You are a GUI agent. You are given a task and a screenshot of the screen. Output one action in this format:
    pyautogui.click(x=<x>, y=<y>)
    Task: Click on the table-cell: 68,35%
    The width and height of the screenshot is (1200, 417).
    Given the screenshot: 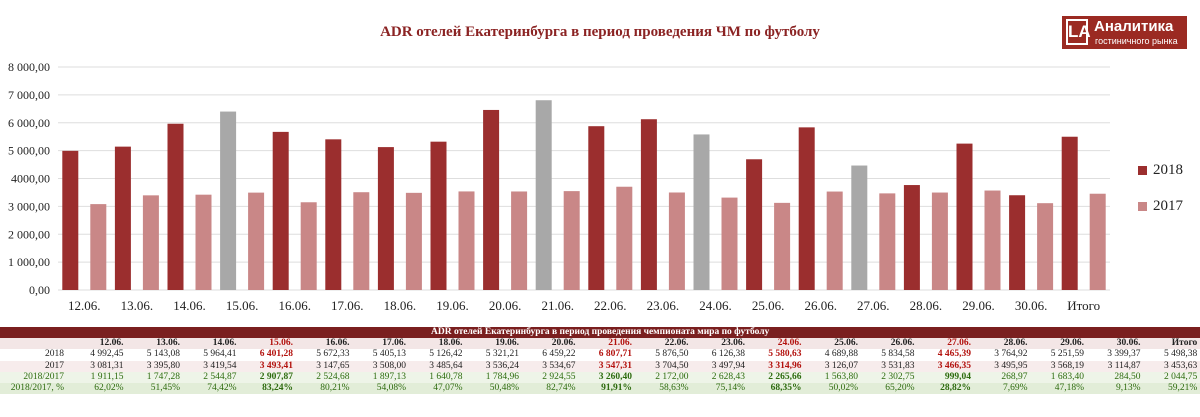 What is the action you would take?
    pyautogui.click(x=776, y=388)
    